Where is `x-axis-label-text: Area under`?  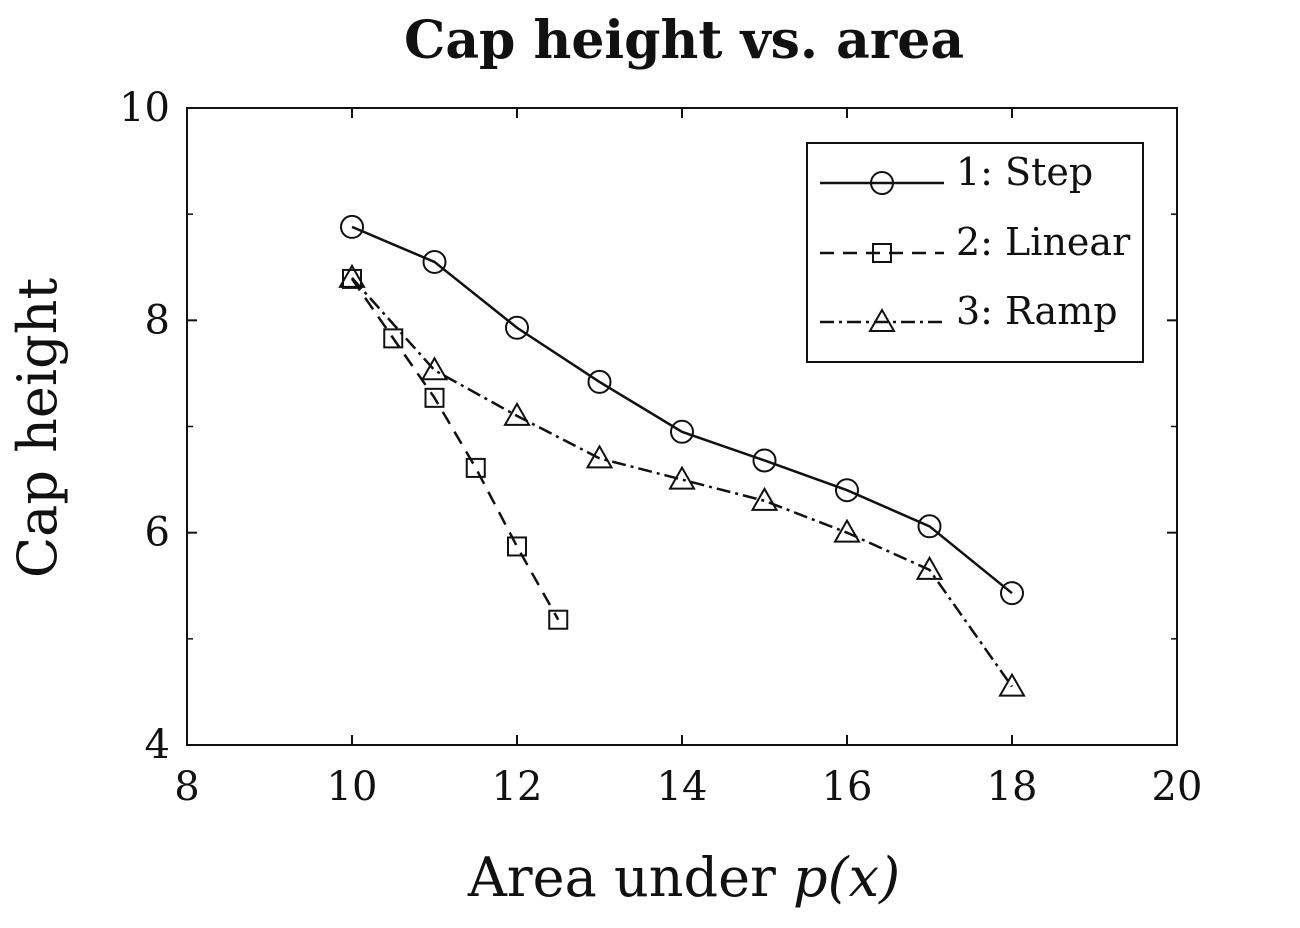 x-axis-label-text: Area under is located at coordinates (621, 877).